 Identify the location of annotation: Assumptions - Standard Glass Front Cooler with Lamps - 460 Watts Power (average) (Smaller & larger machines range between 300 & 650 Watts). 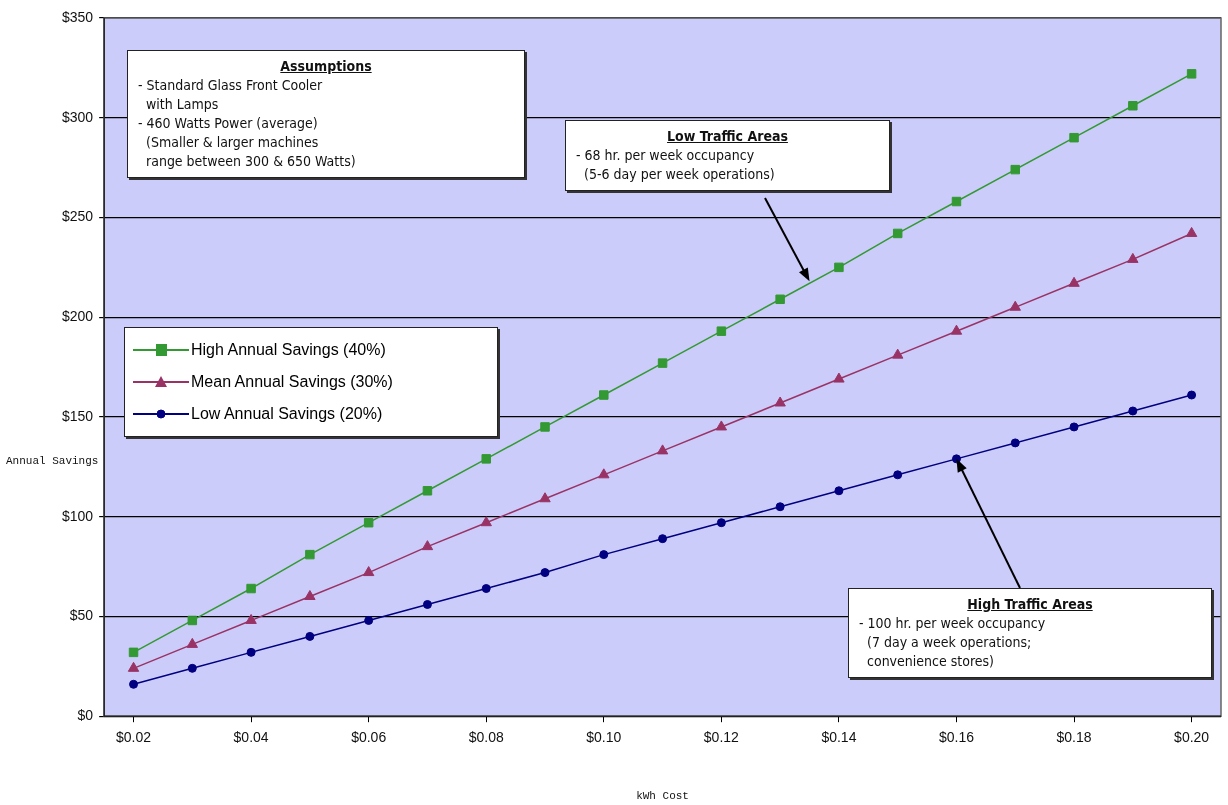
(255, 114).